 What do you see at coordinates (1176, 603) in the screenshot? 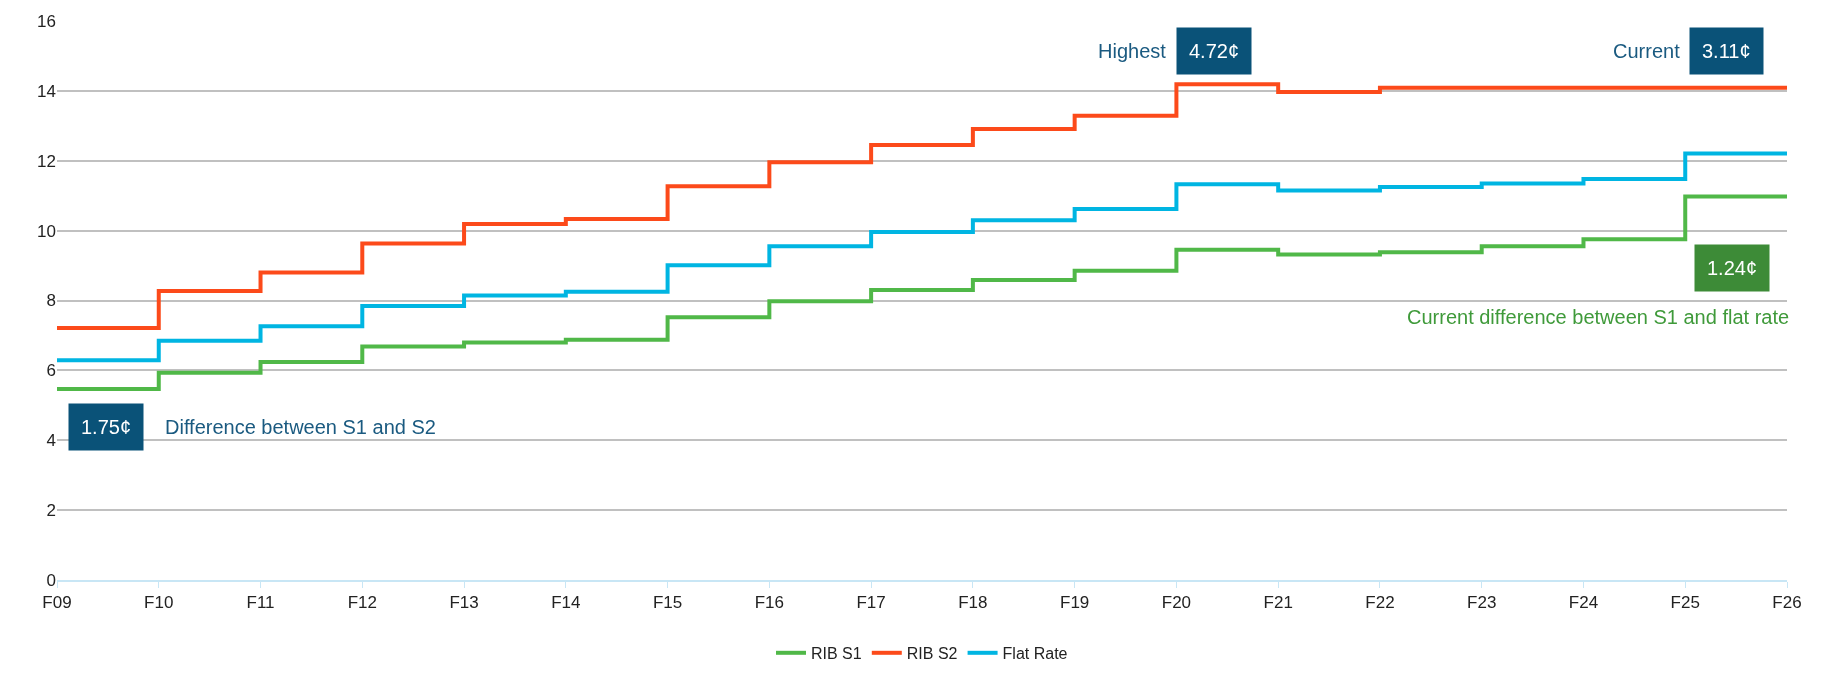
I see `x-tick-label: F20` at bounding box center [1176, 603].